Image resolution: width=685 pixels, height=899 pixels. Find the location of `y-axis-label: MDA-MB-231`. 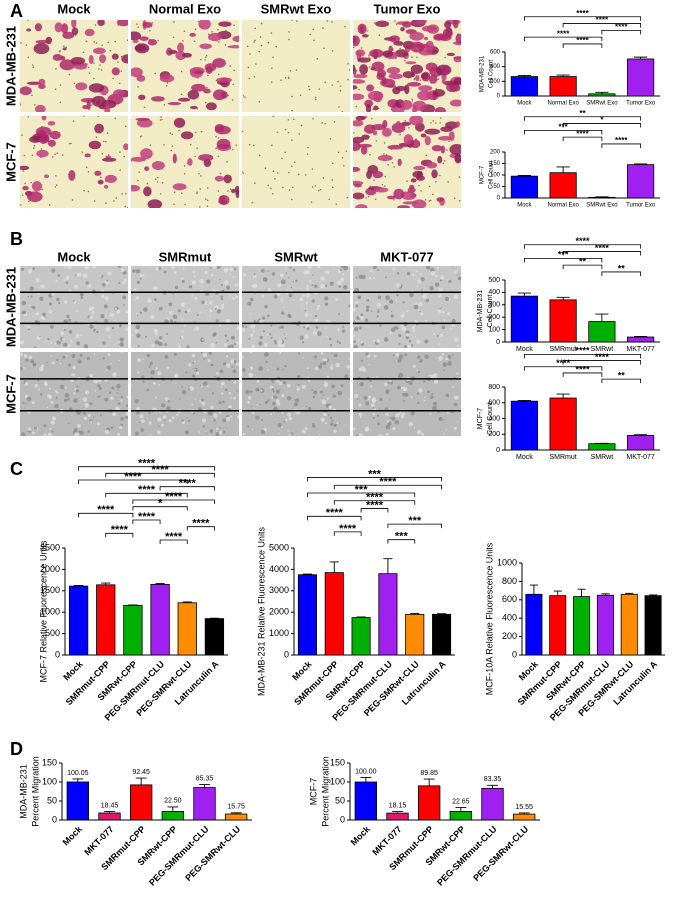

y-axis-label: MDA-MB-231 is located at coordinates (480, 311).